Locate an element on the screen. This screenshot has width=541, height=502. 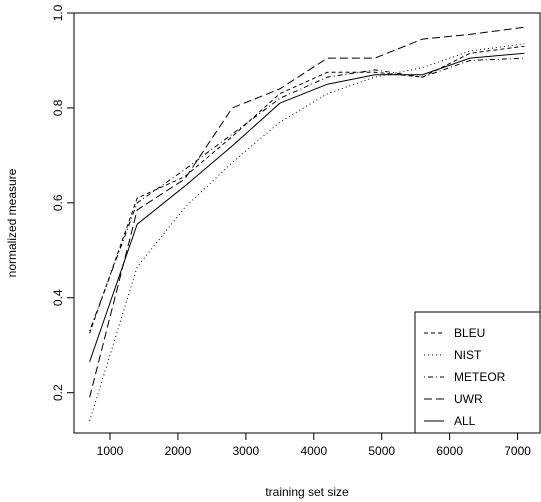
y-tick-label: 0.4 is located at coordinates (58, 297).